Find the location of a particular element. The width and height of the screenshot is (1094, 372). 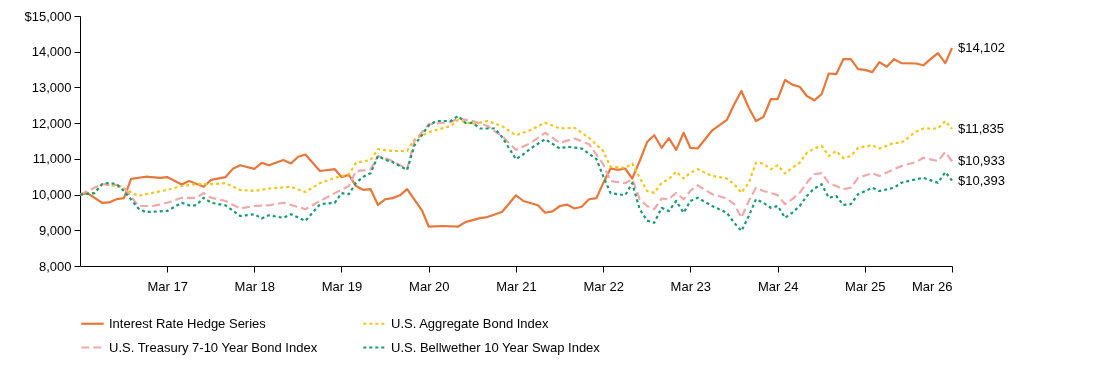

x-tick-label: Mar 18 is located at coordinates (255, 286).